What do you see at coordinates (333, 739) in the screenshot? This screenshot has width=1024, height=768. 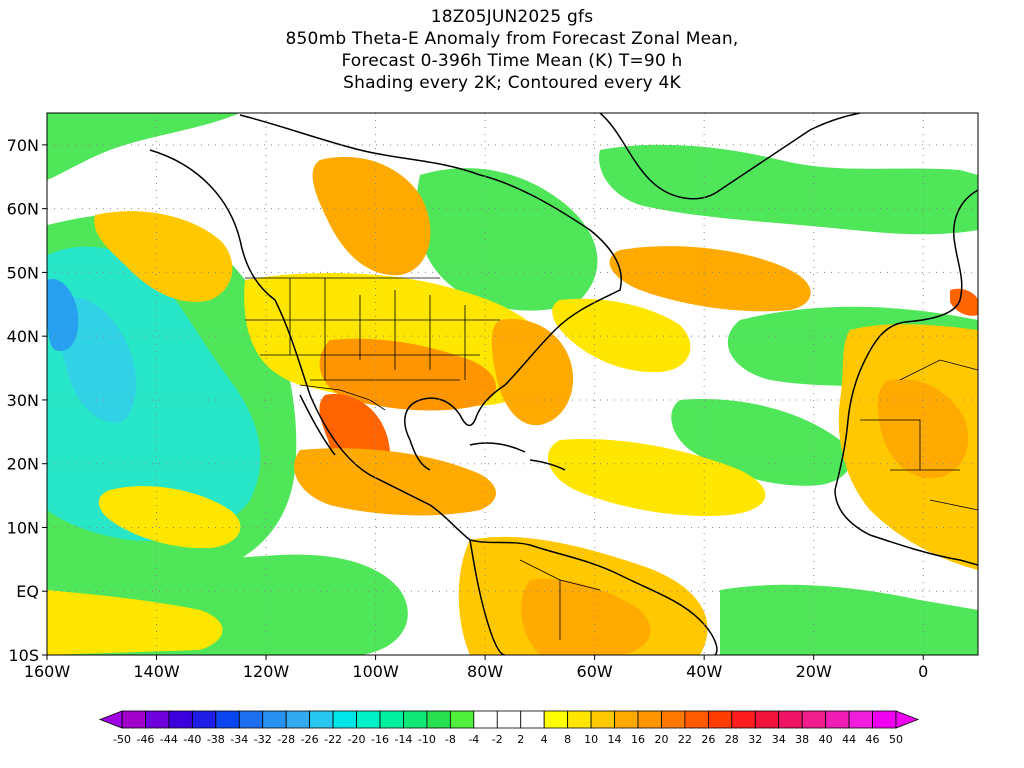 I see `colorbar-label: -22` at bounding box center [333, 739].